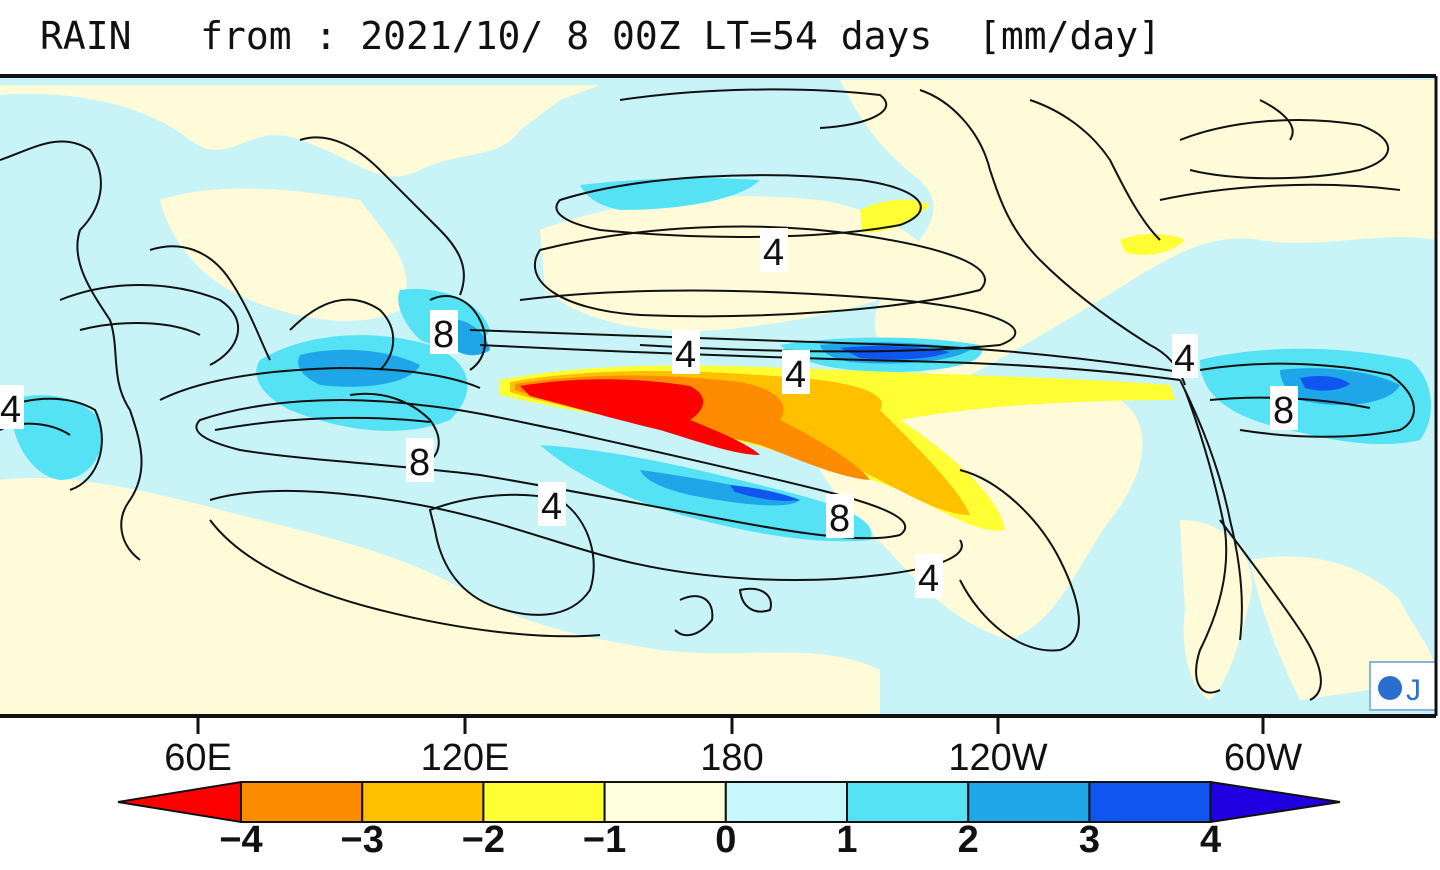  I want to click on colorbar-tick-label: 4, so click(1210, 840).